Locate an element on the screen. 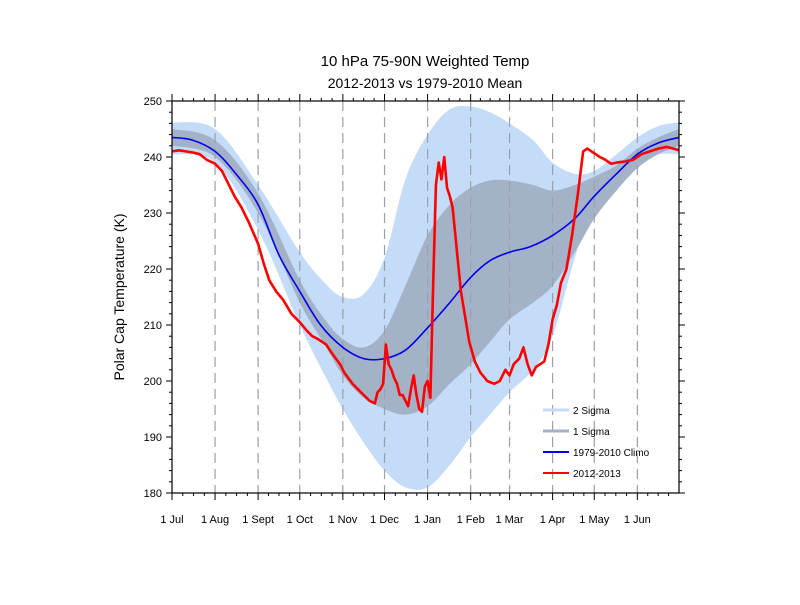  y-tick-label: 230 is located at coordinates (153, 214).